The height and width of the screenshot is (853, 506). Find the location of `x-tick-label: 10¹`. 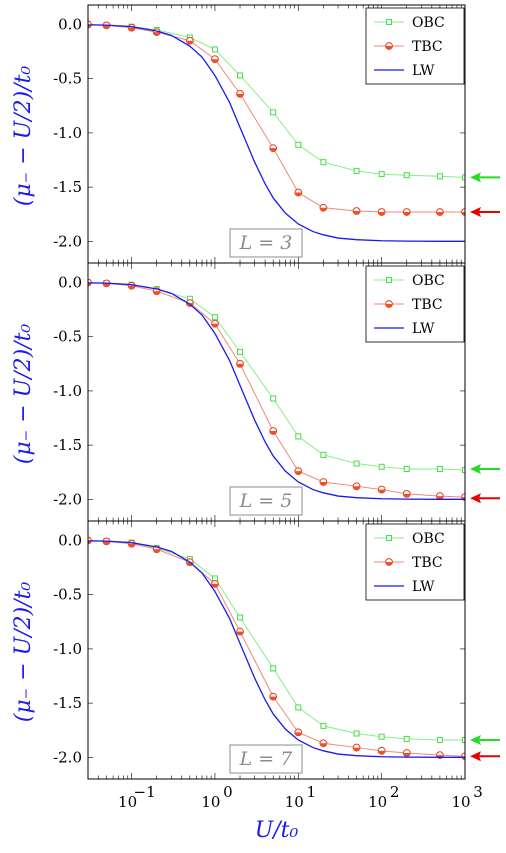

x-tick-label: 10¹ is located at coordinates (300, 797).